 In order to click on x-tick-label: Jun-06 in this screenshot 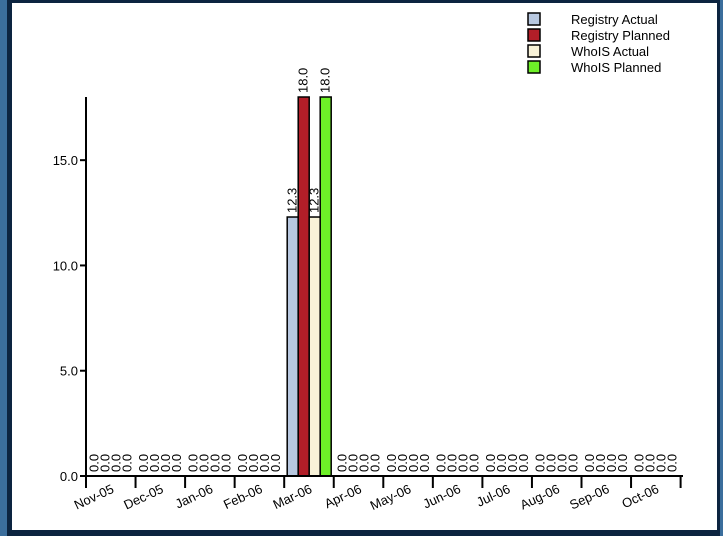, I will do `click(442, 496)`.